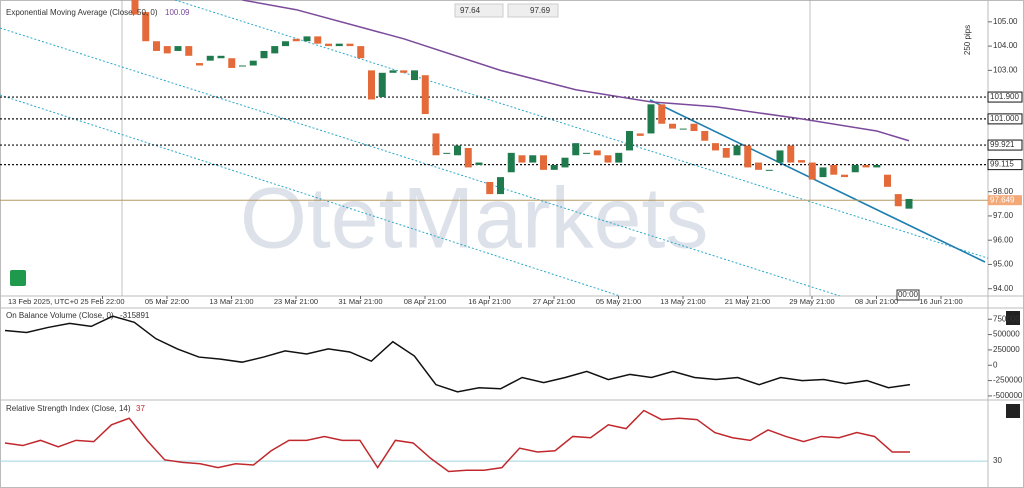  Describe the element at coordinates (489, 301) in the screenshot. I see `x-tick-label: 16 Apr 21:00` at that location.